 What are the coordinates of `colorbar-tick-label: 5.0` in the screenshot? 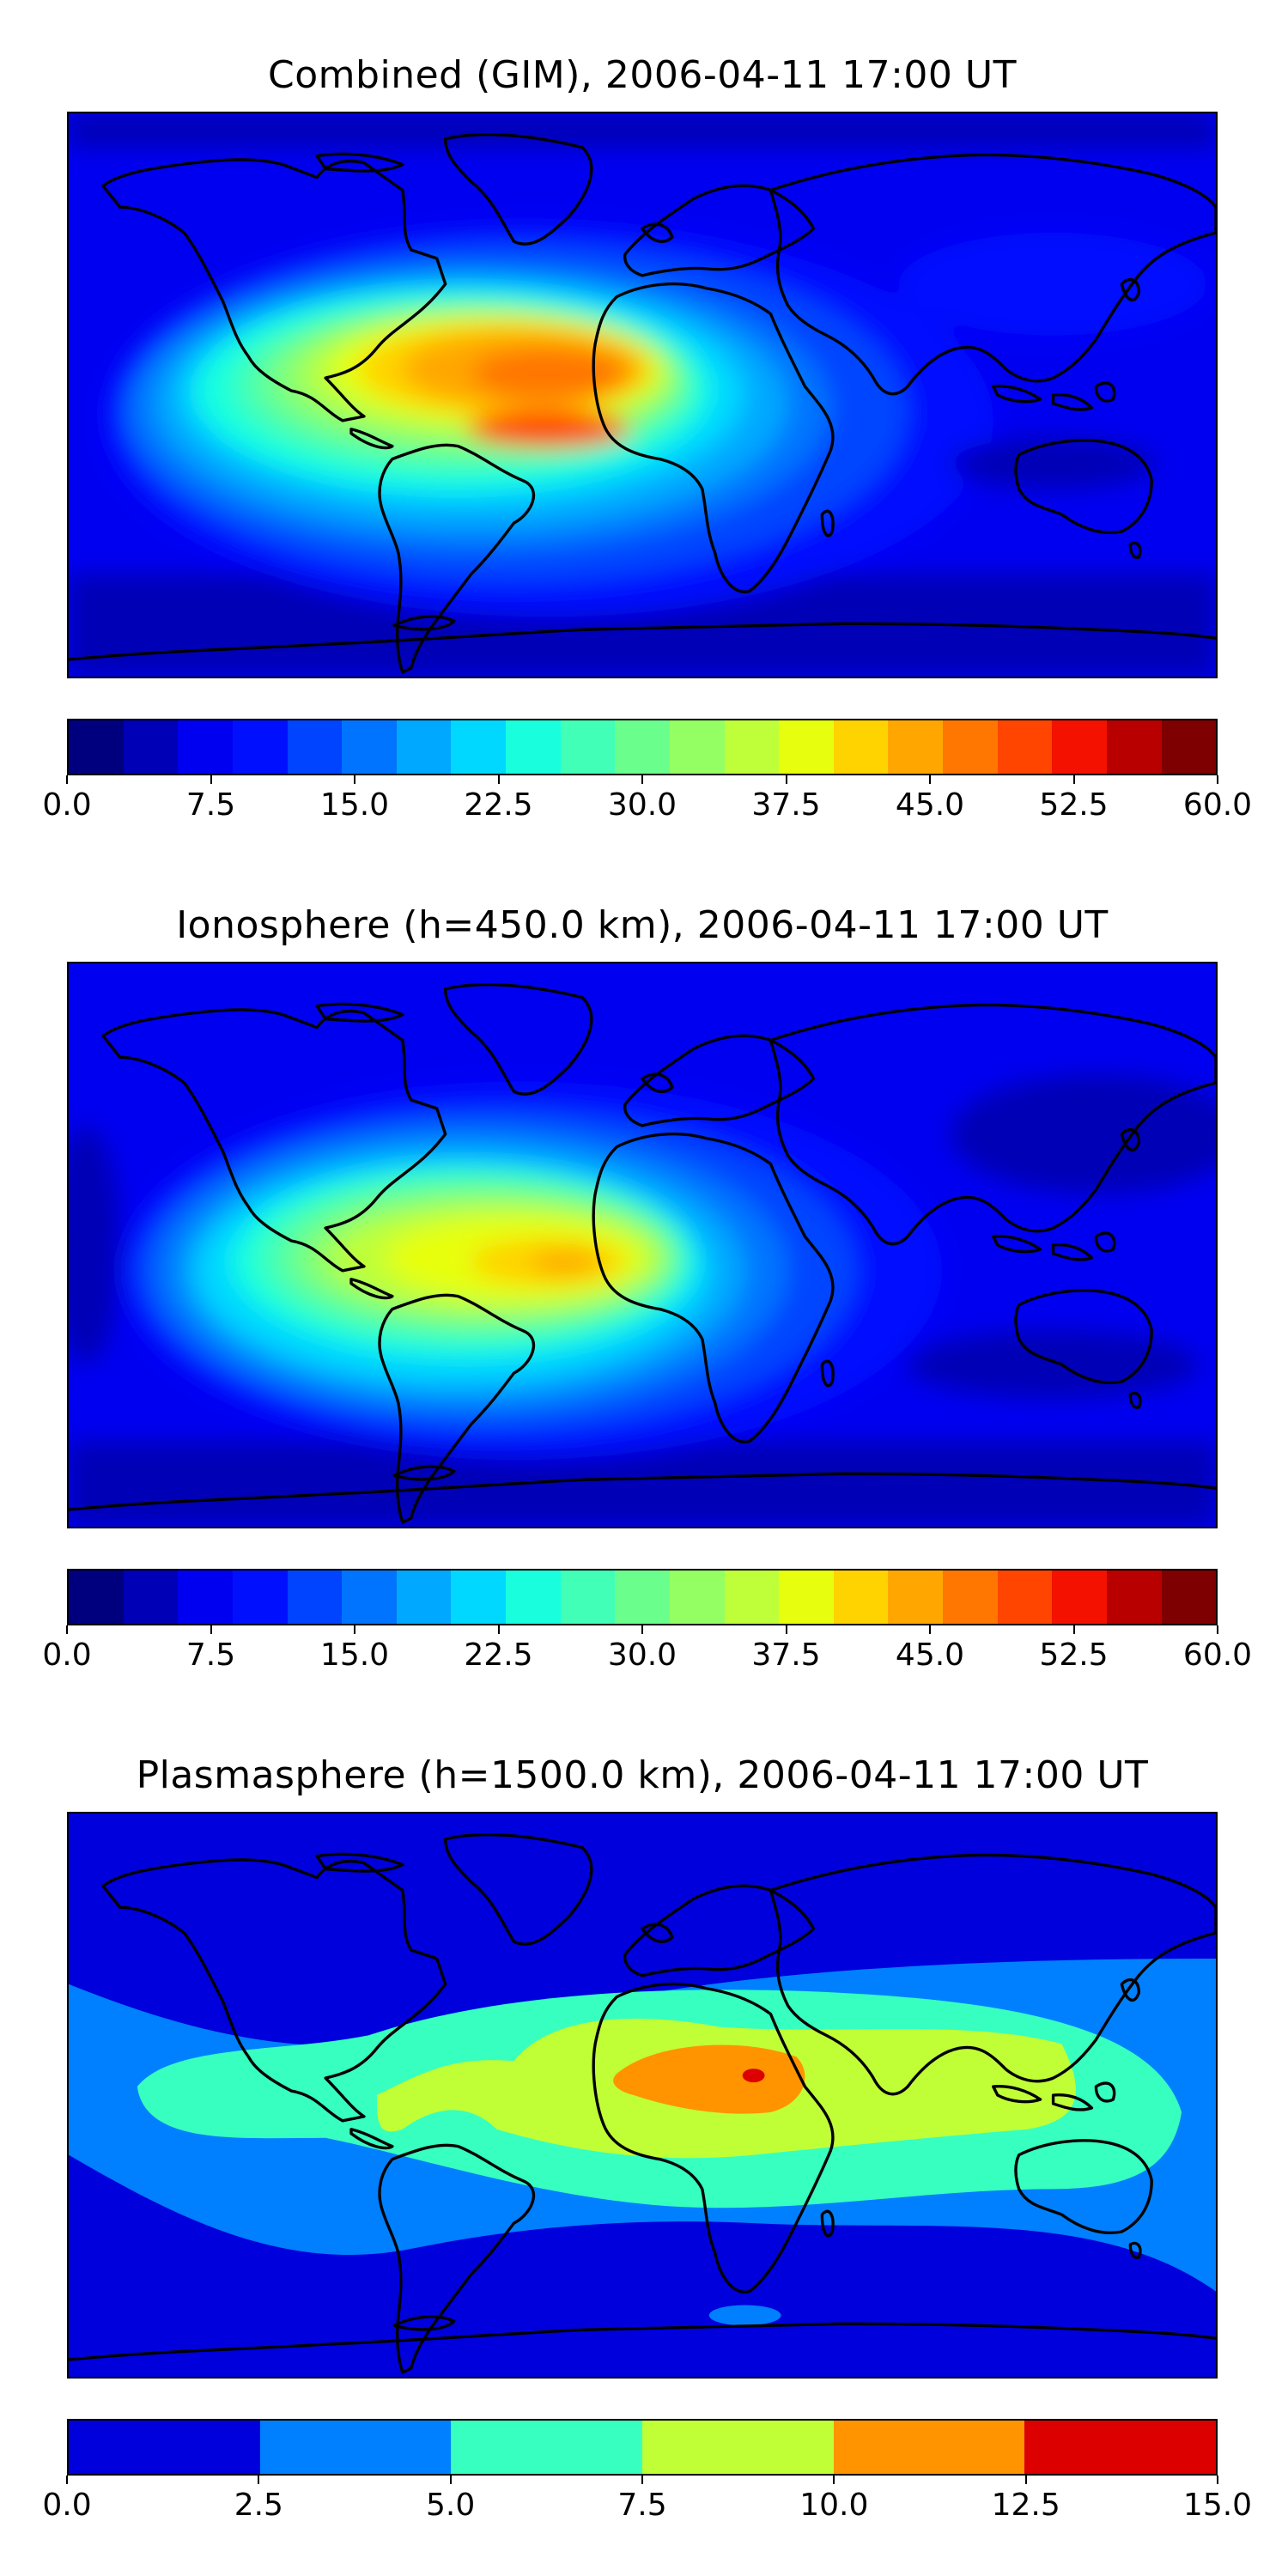 It's located at (451, 2506).